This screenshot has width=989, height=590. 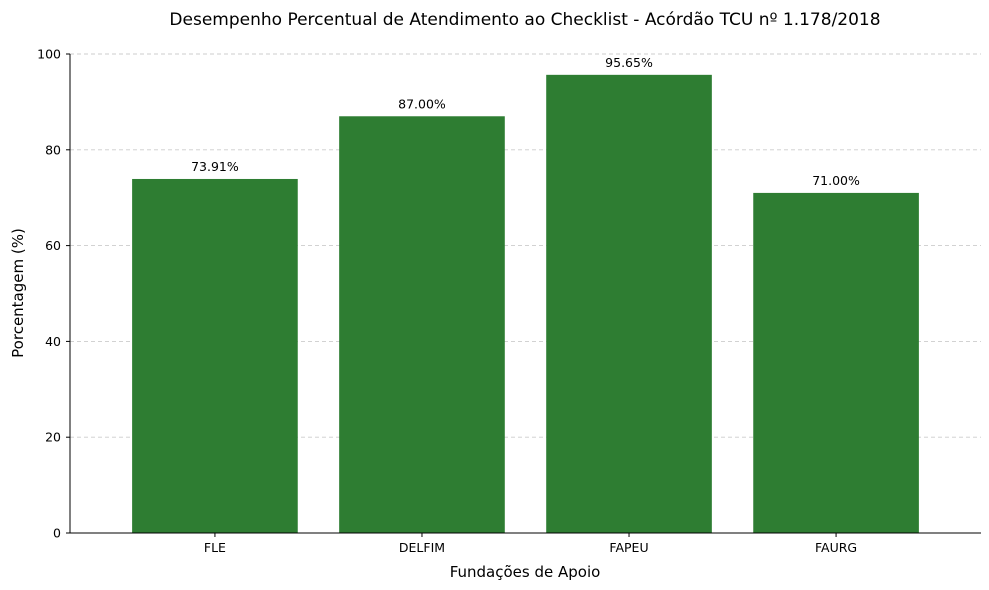 I want to click on bar-faurg, so click(x=836, y=362).